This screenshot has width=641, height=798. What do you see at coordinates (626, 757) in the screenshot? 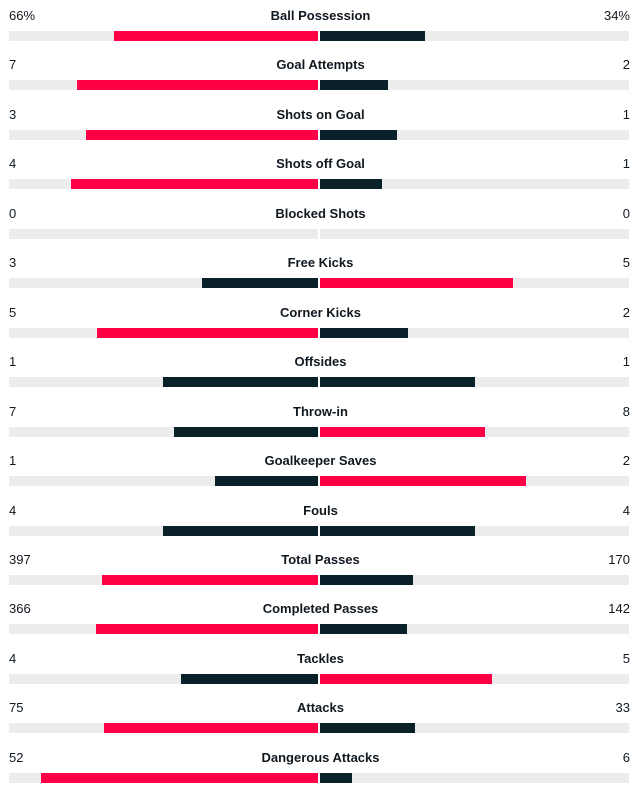
I see `away-value: 6` at bounding box center [626, 757].